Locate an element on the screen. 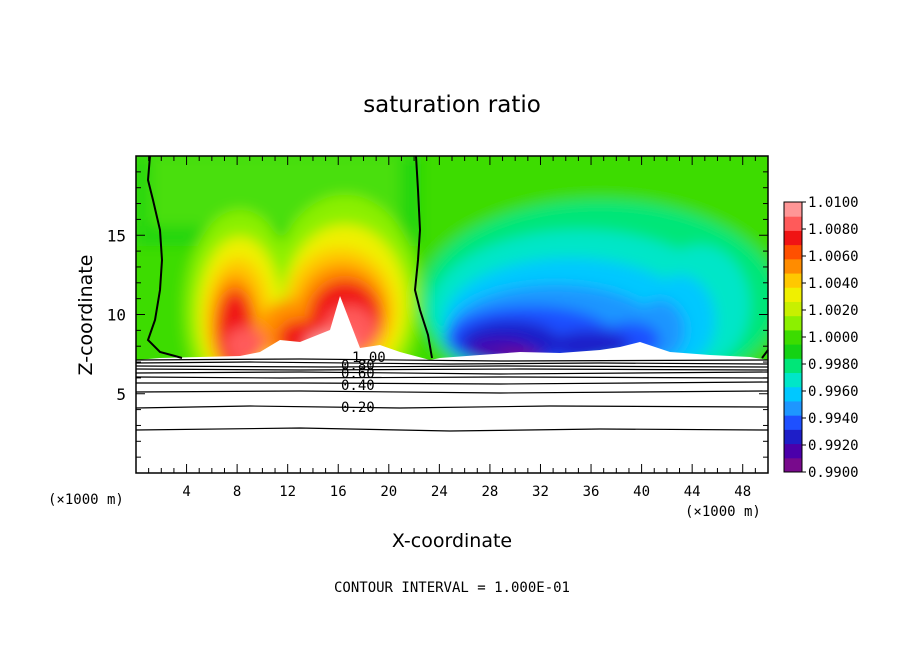 Image resolution: width=904 pixels, height=654 pixels. contour-label-1: 1.00 is located at coordinates (369, 358).